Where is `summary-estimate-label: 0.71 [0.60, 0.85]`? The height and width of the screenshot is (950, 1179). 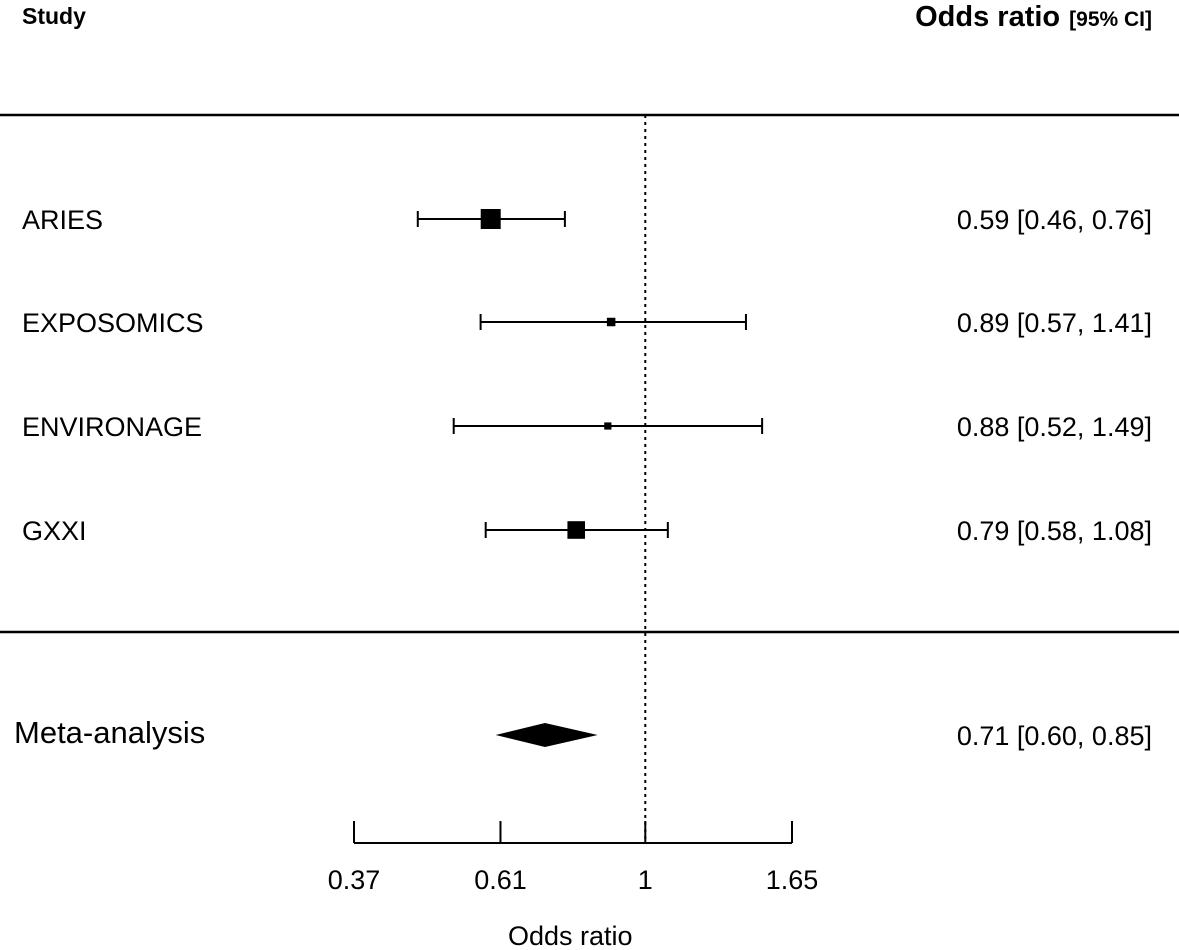
summary-estimate-label: 0.71 [0.60, 0.85] is located at coordinates (1054, 736).